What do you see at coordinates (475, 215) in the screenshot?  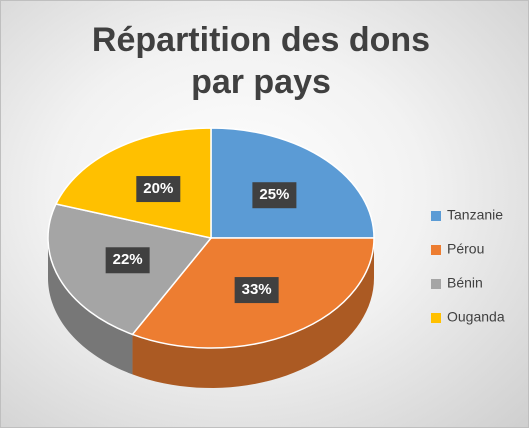 I see `legend-label: Tanzanie` at bounding box center [475, 215].